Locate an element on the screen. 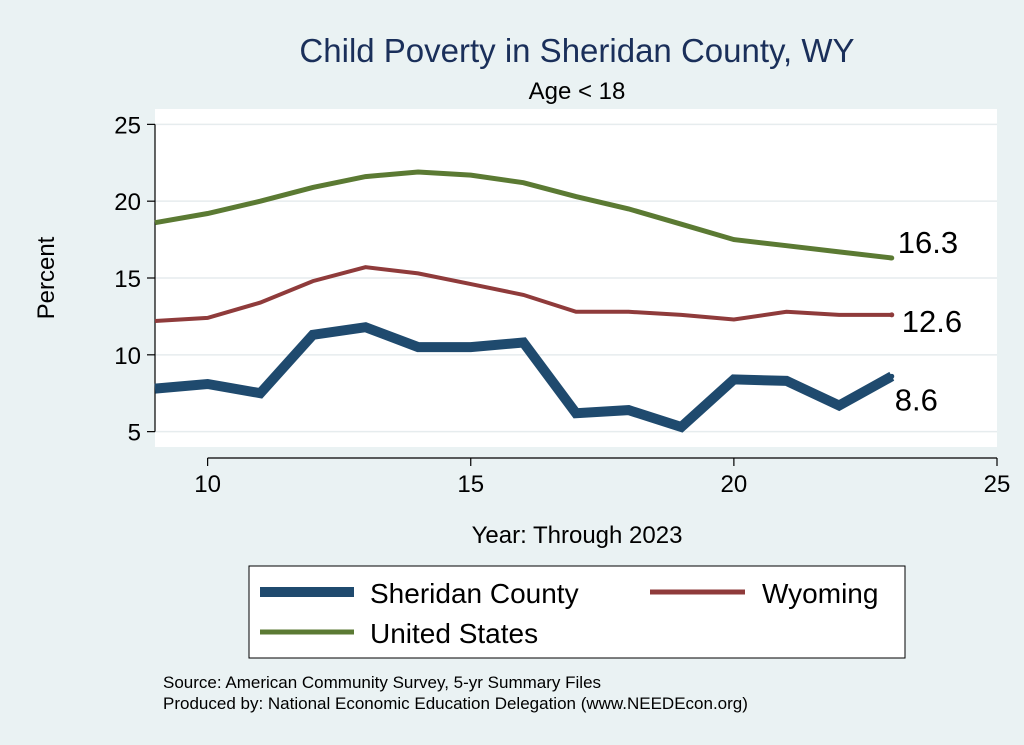 This screenshot has height=745, width=1024. y-axis: 5 10 15 20 25 is located at coordinates (135, 279).